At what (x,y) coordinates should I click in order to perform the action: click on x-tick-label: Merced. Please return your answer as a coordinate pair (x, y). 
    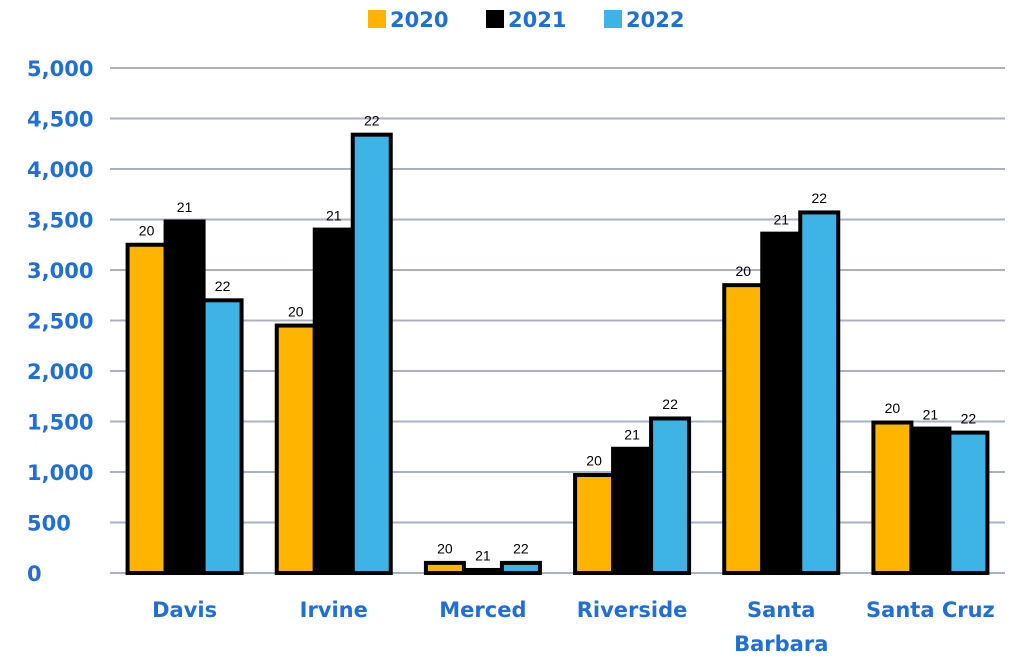
    Looking at the image, I should click on (483, 610).